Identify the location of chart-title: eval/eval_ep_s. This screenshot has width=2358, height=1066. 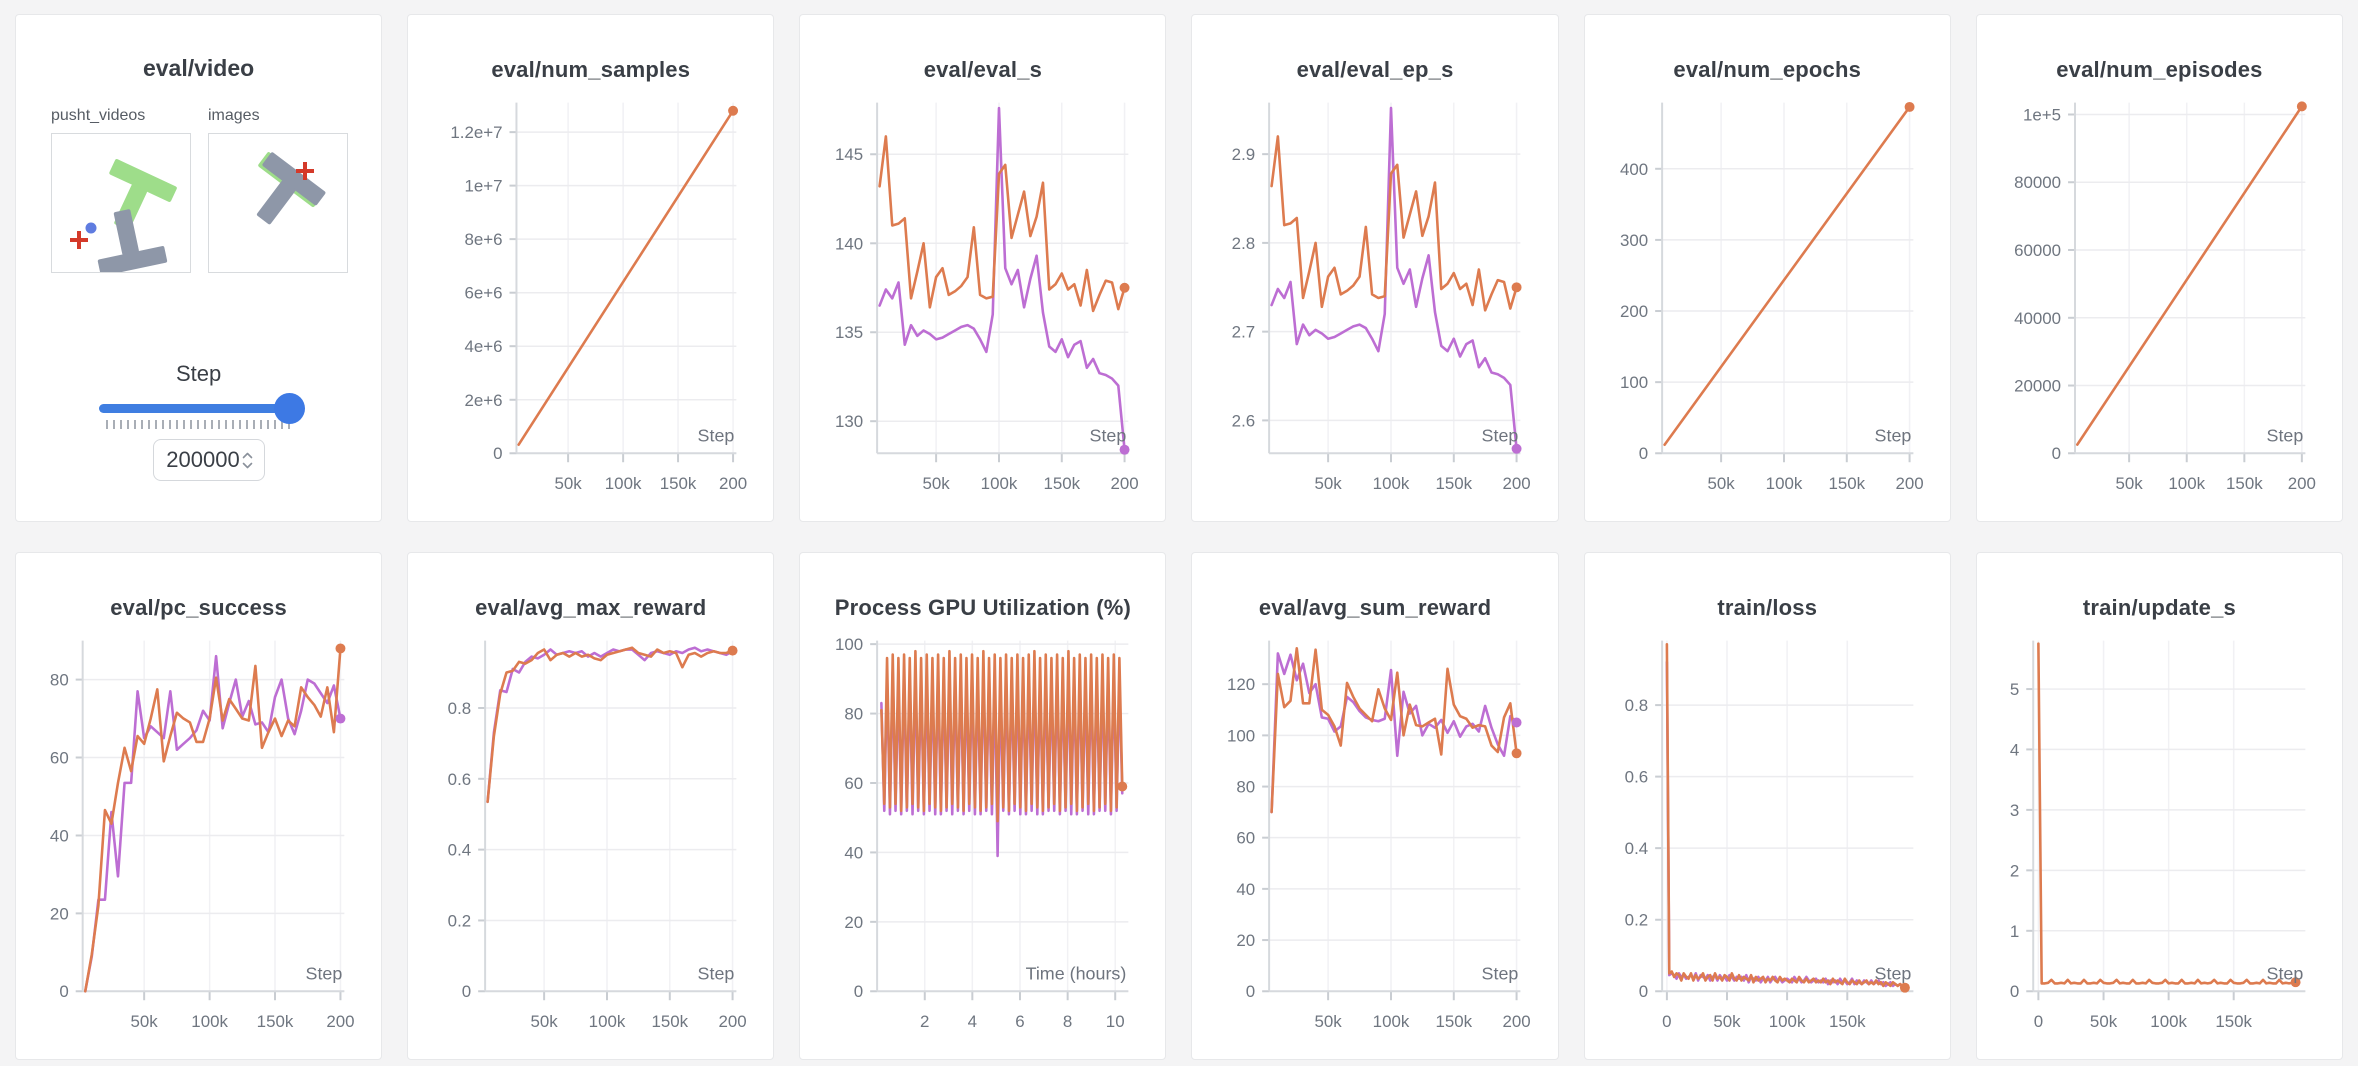
(1375, 69).